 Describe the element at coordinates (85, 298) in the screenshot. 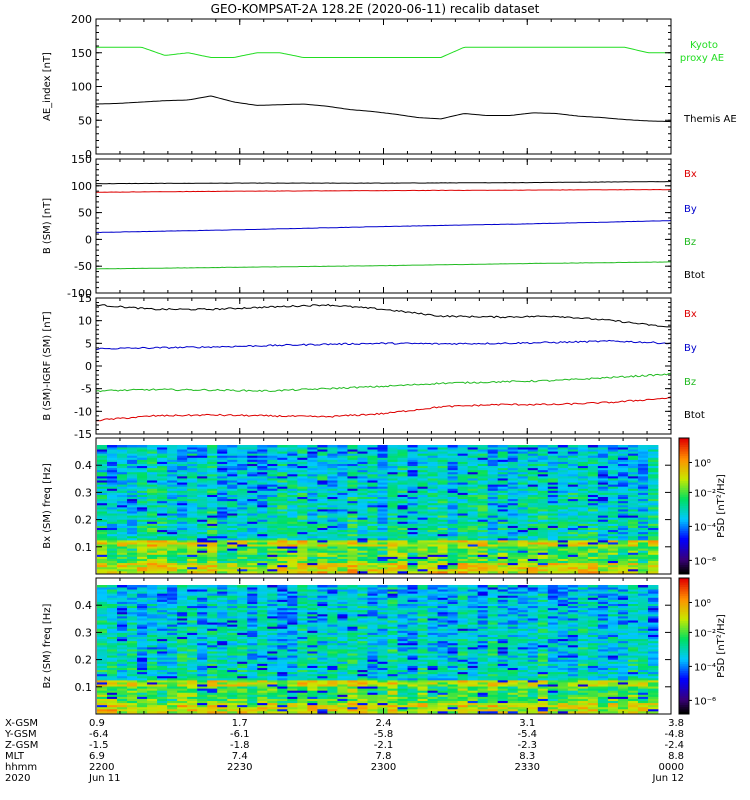

I see `y-tick-label: 15` at that location.